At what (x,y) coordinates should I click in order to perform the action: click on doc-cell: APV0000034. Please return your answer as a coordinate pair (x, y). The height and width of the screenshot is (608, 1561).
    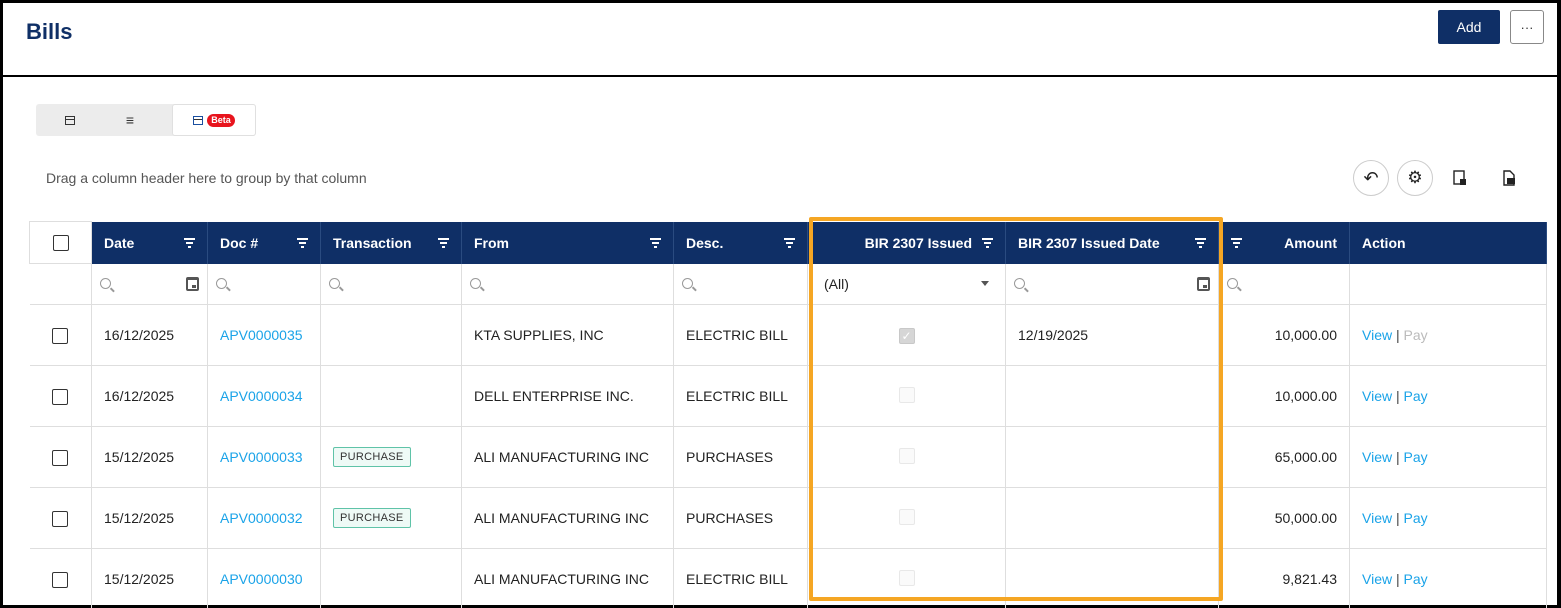
    Looking at the image, I should click on (264, 396).